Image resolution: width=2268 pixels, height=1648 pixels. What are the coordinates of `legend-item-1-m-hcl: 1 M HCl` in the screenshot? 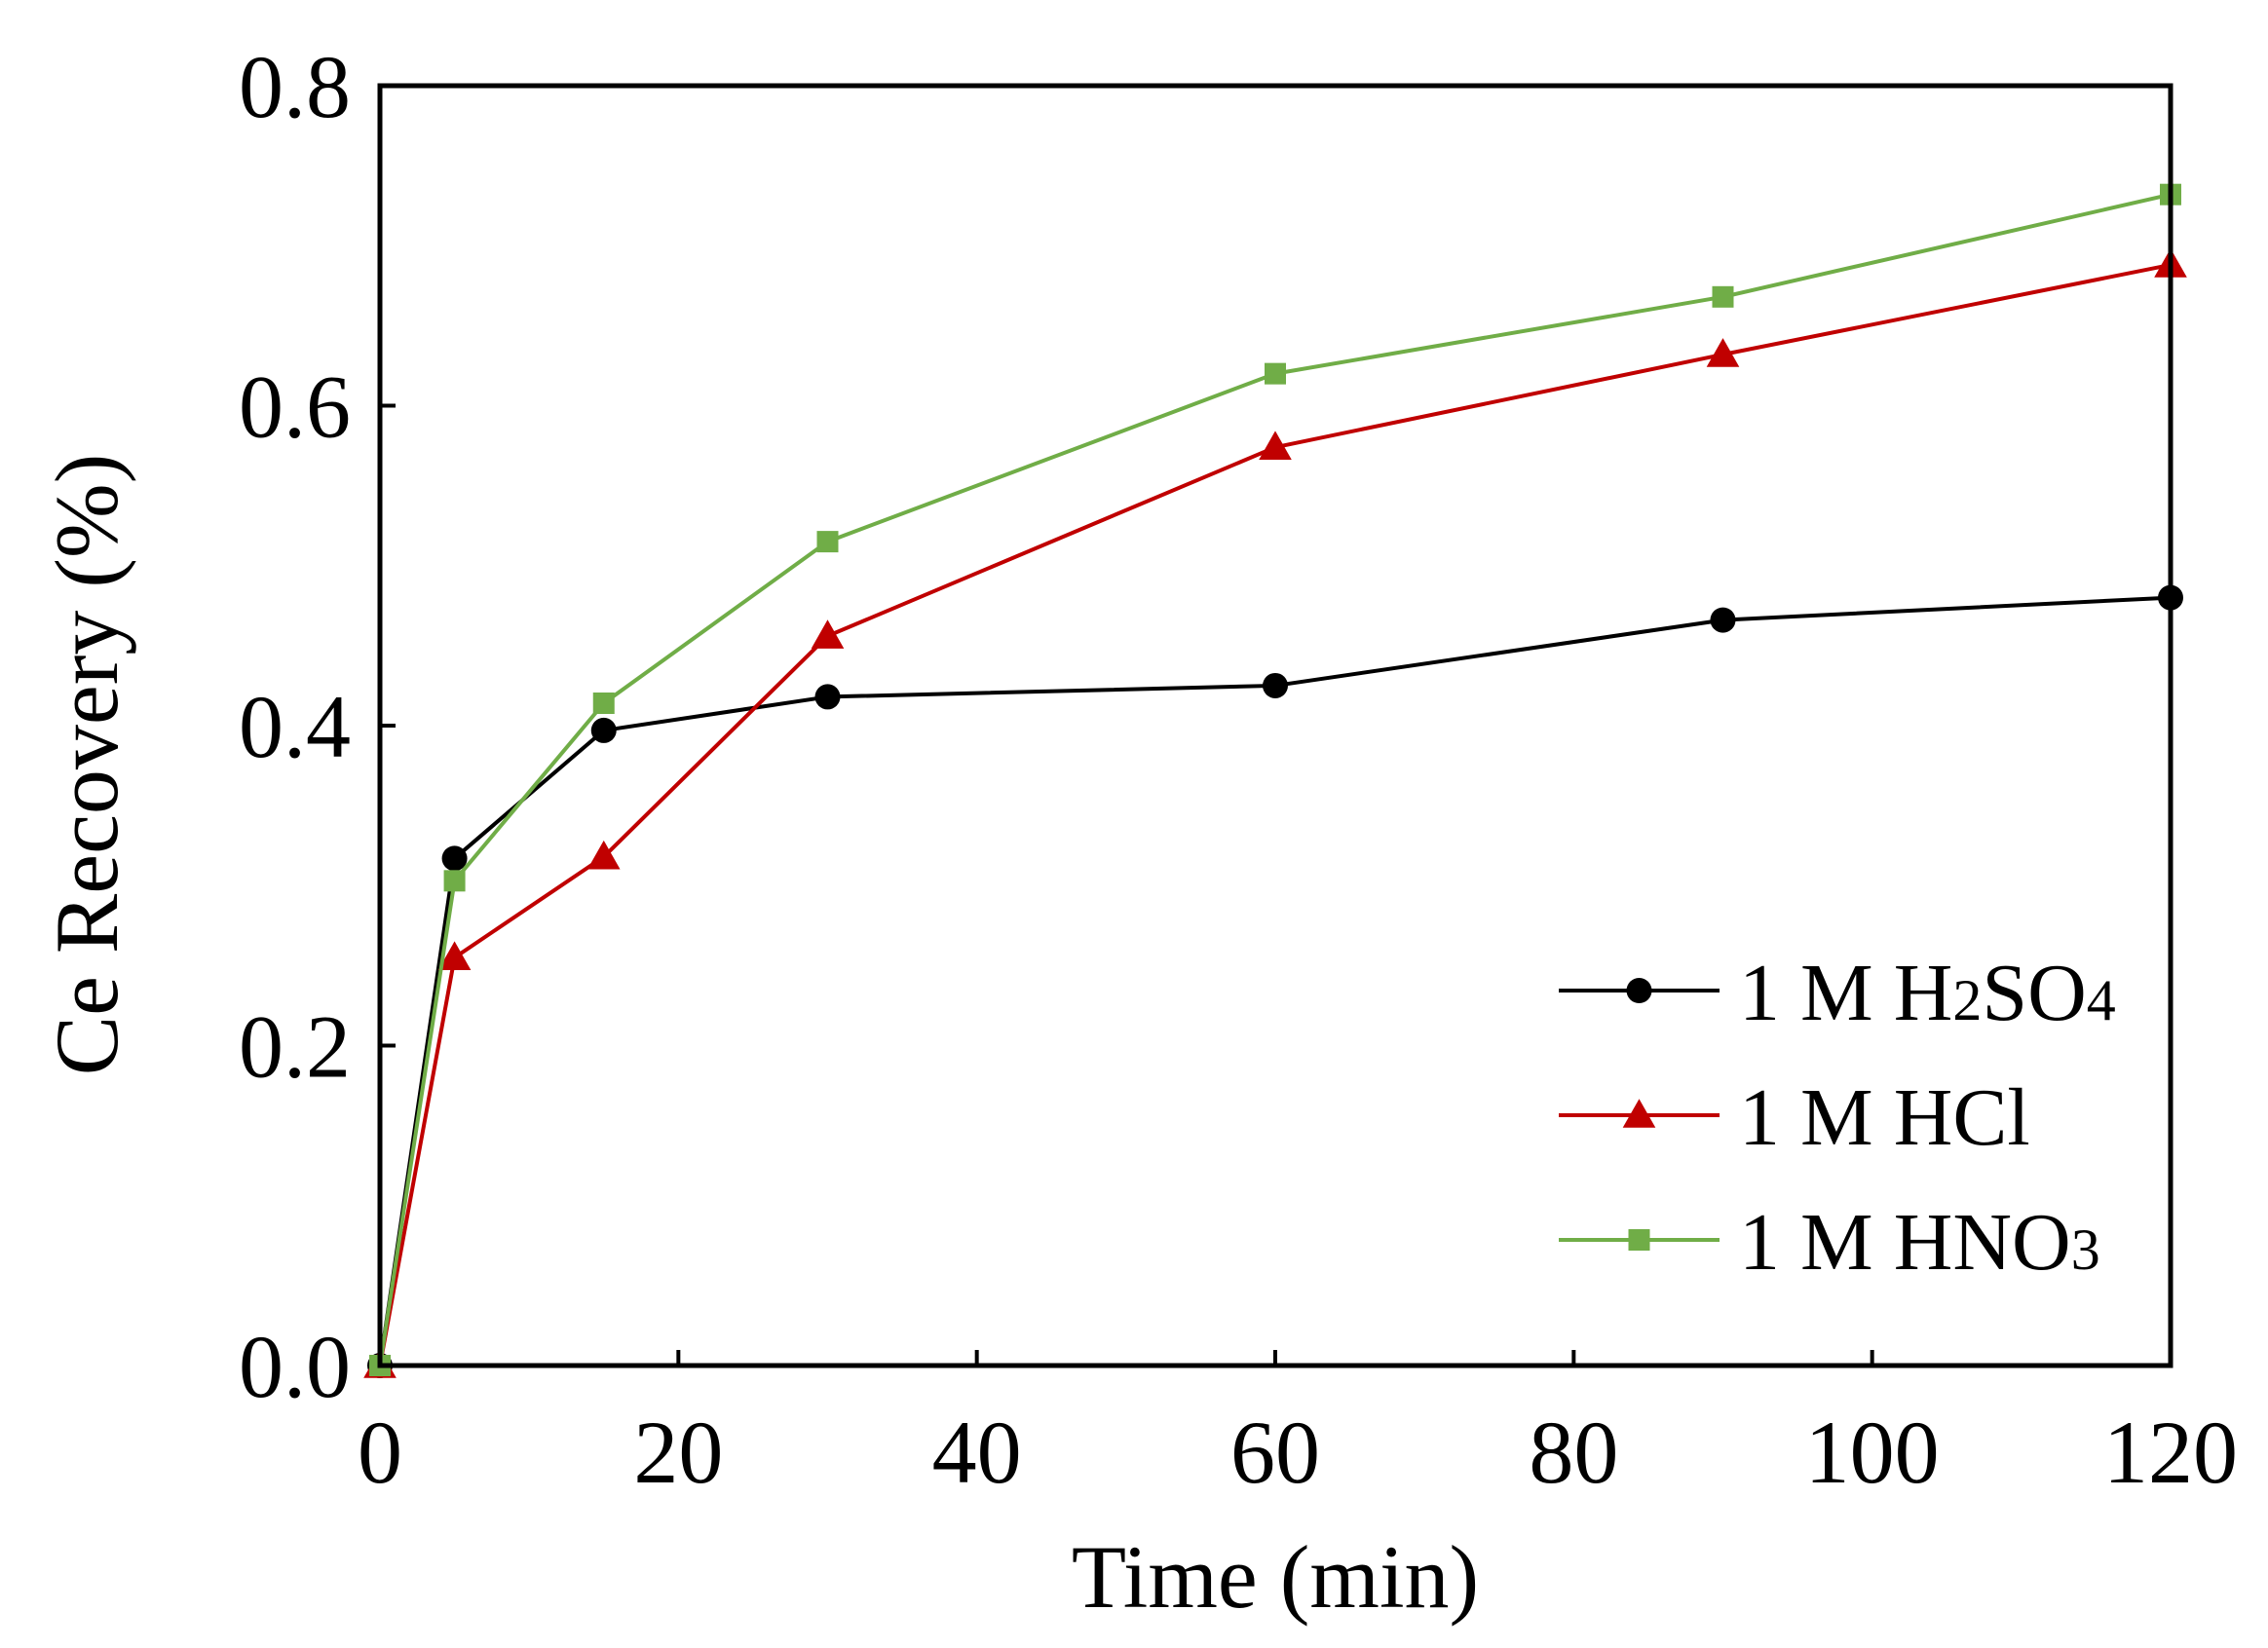 It's located at (1795, 1117).